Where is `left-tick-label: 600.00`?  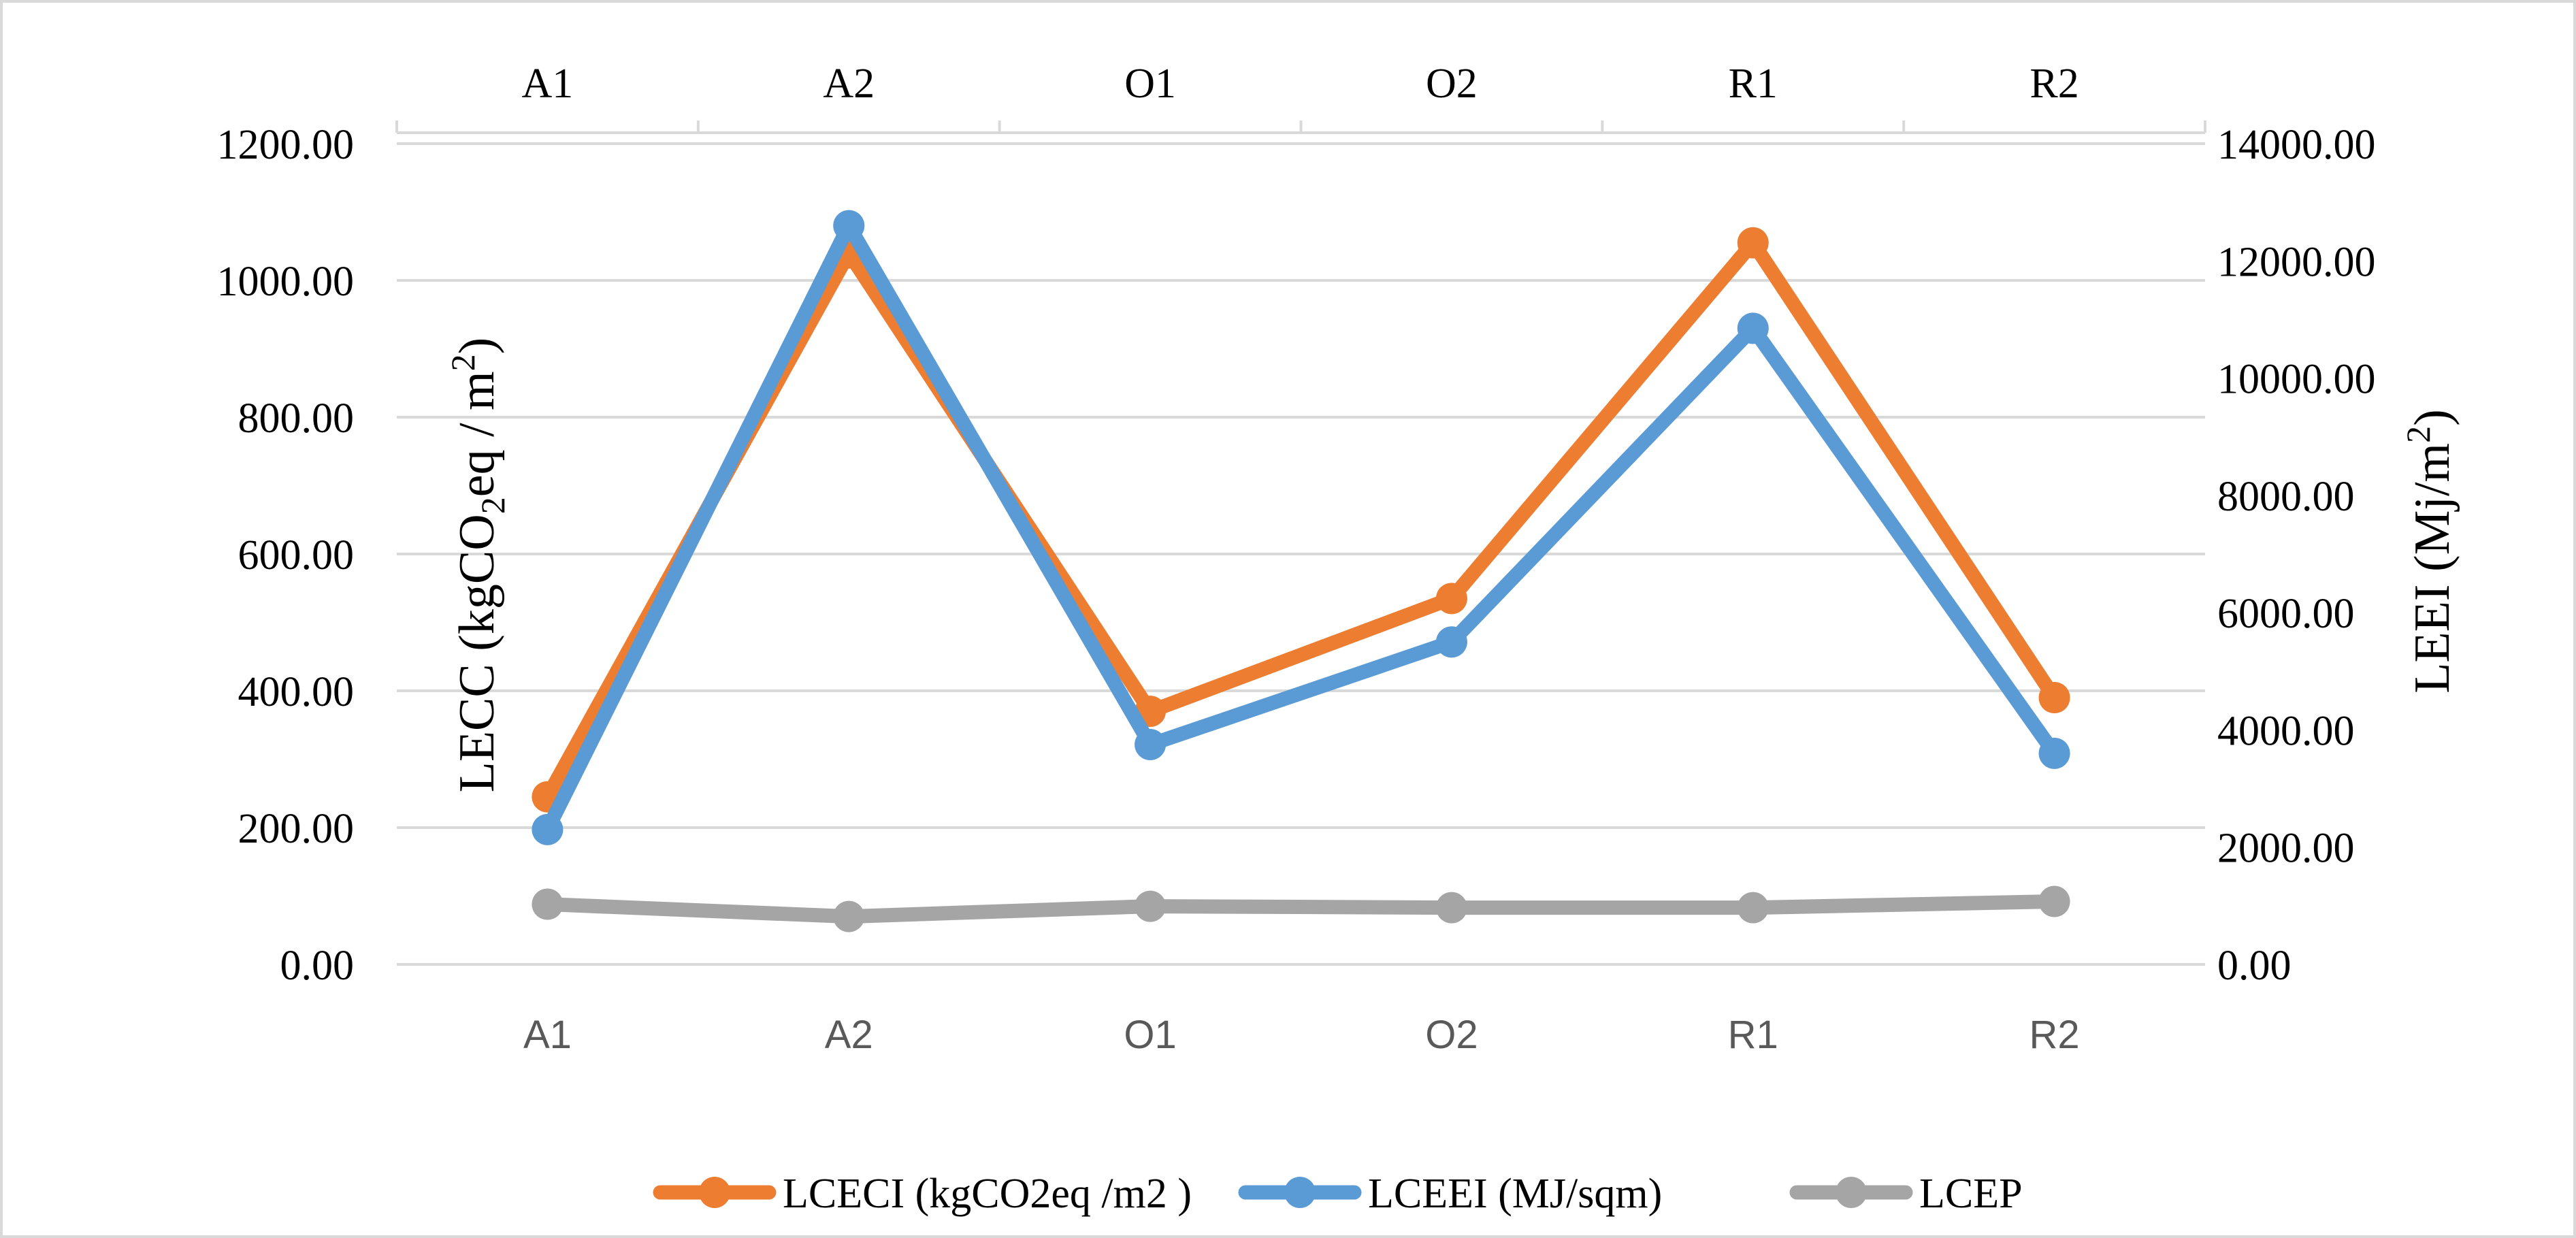 left-tick-label: 600.00 is located at coordinates (296, 555).